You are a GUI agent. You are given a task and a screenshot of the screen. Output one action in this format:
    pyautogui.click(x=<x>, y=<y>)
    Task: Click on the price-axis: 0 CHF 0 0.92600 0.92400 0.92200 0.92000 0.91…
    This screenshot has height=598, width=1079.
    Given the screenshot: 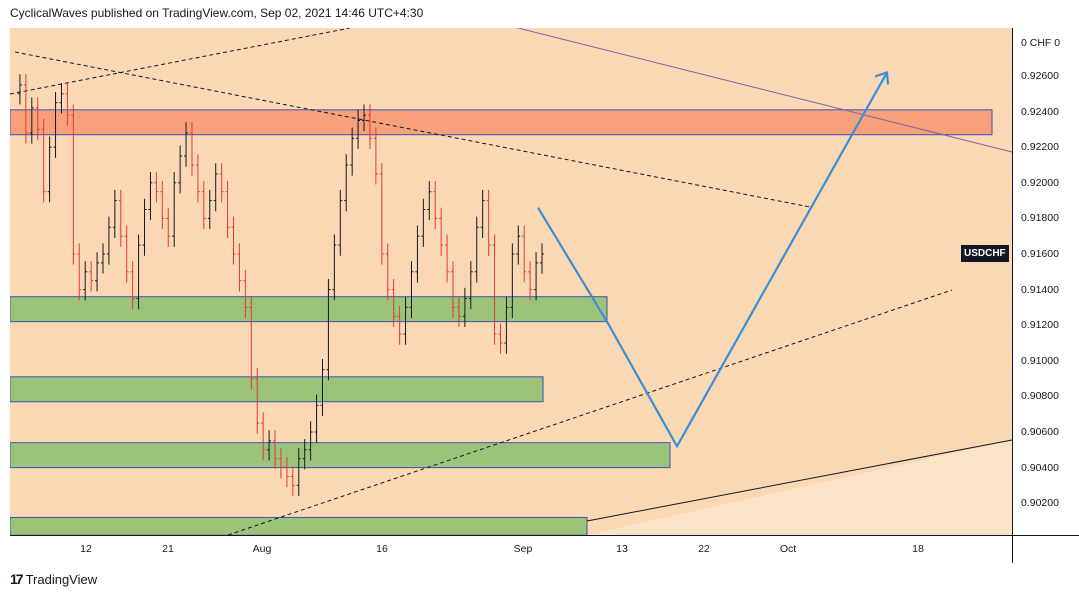 What is the action you would take?
    pyautogui.click(x=1020, y=281)
    